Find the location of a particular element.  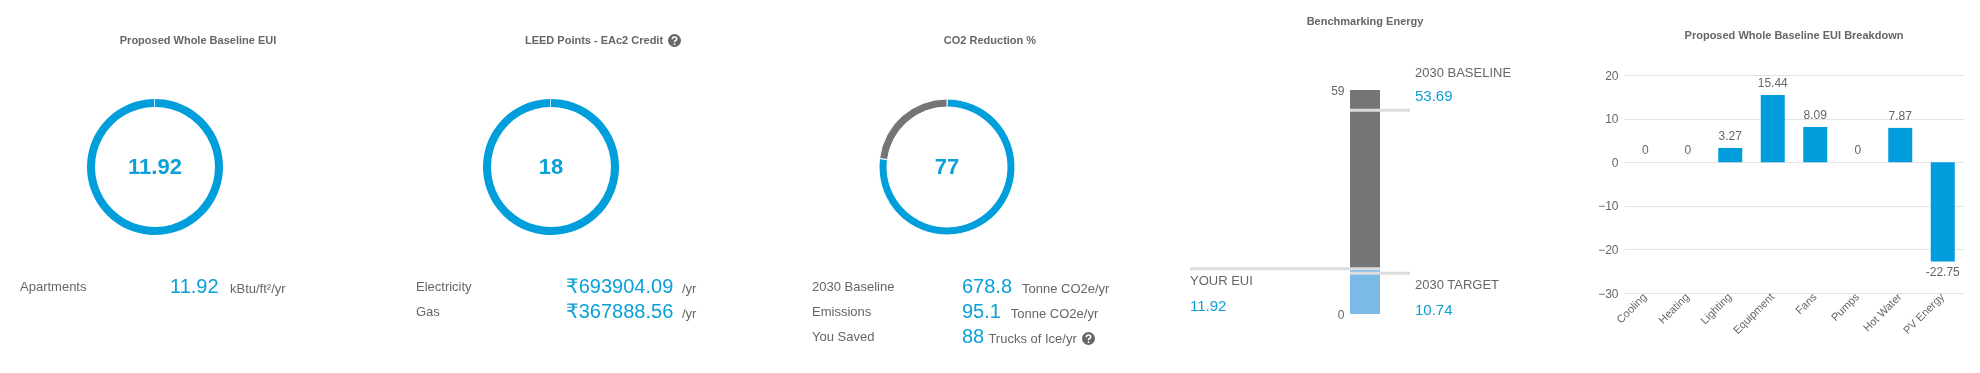

text: Emissions is located at coordinates (842, 311).